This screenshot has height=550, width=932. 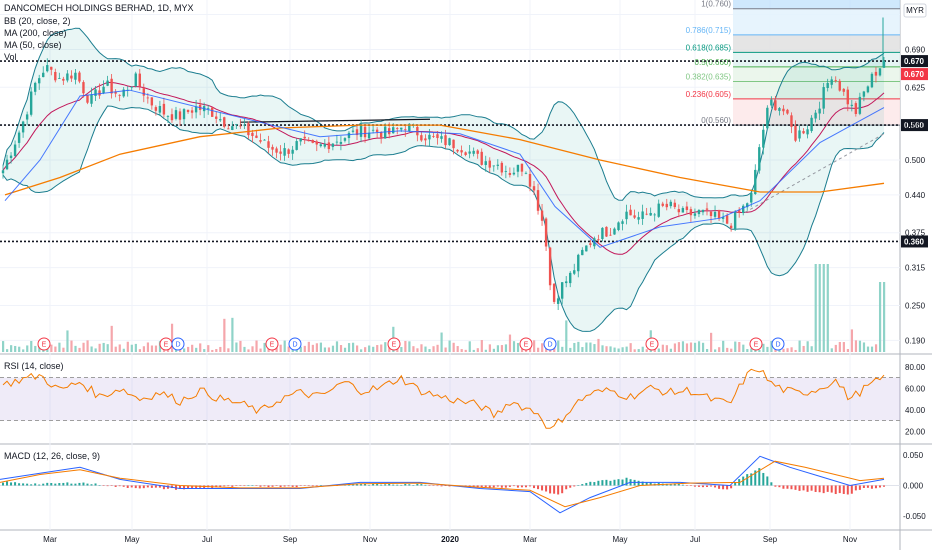 What do you see at coordinates (915, 305) in the screenshot?
I see `price-tick-label: 0.250` at bounding box center [915, 305].